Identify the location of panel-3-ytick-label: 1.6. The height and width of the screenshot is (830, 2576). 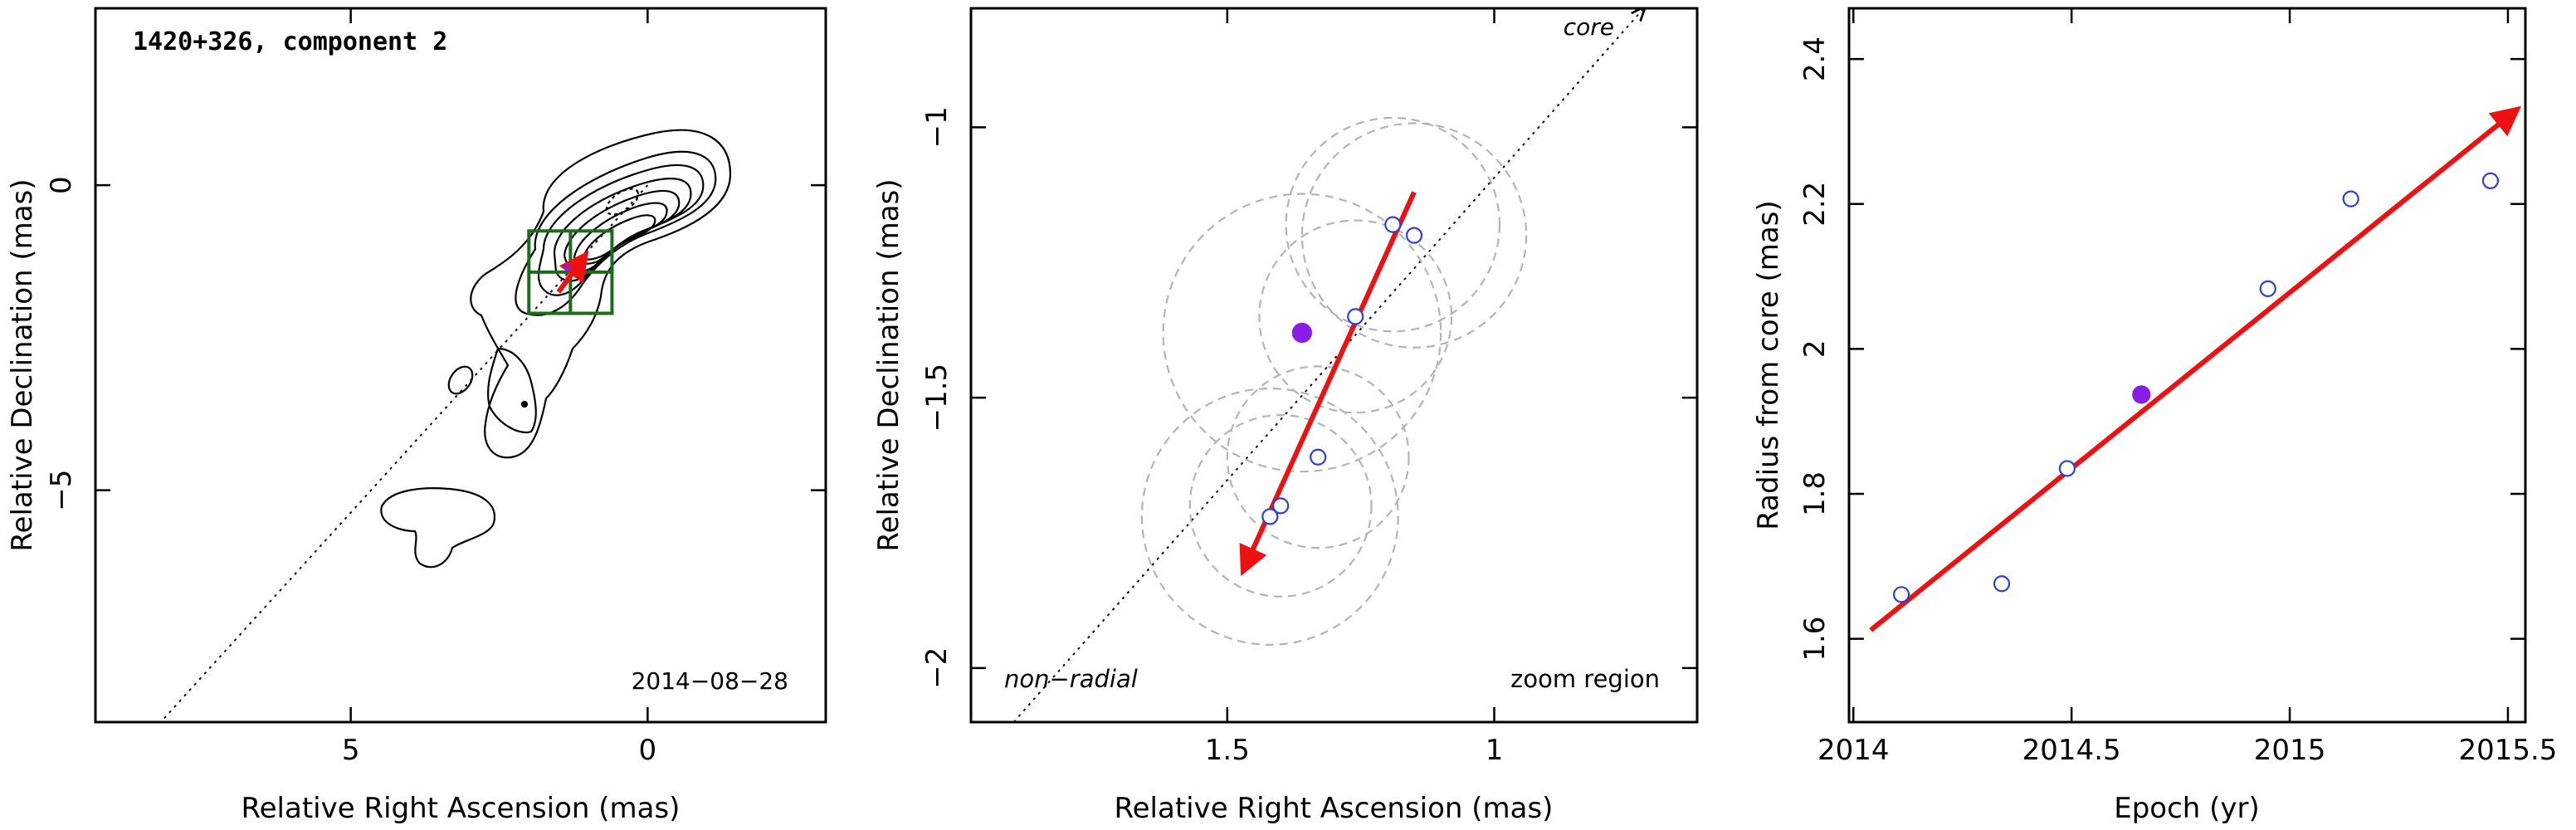
(1815, 639).